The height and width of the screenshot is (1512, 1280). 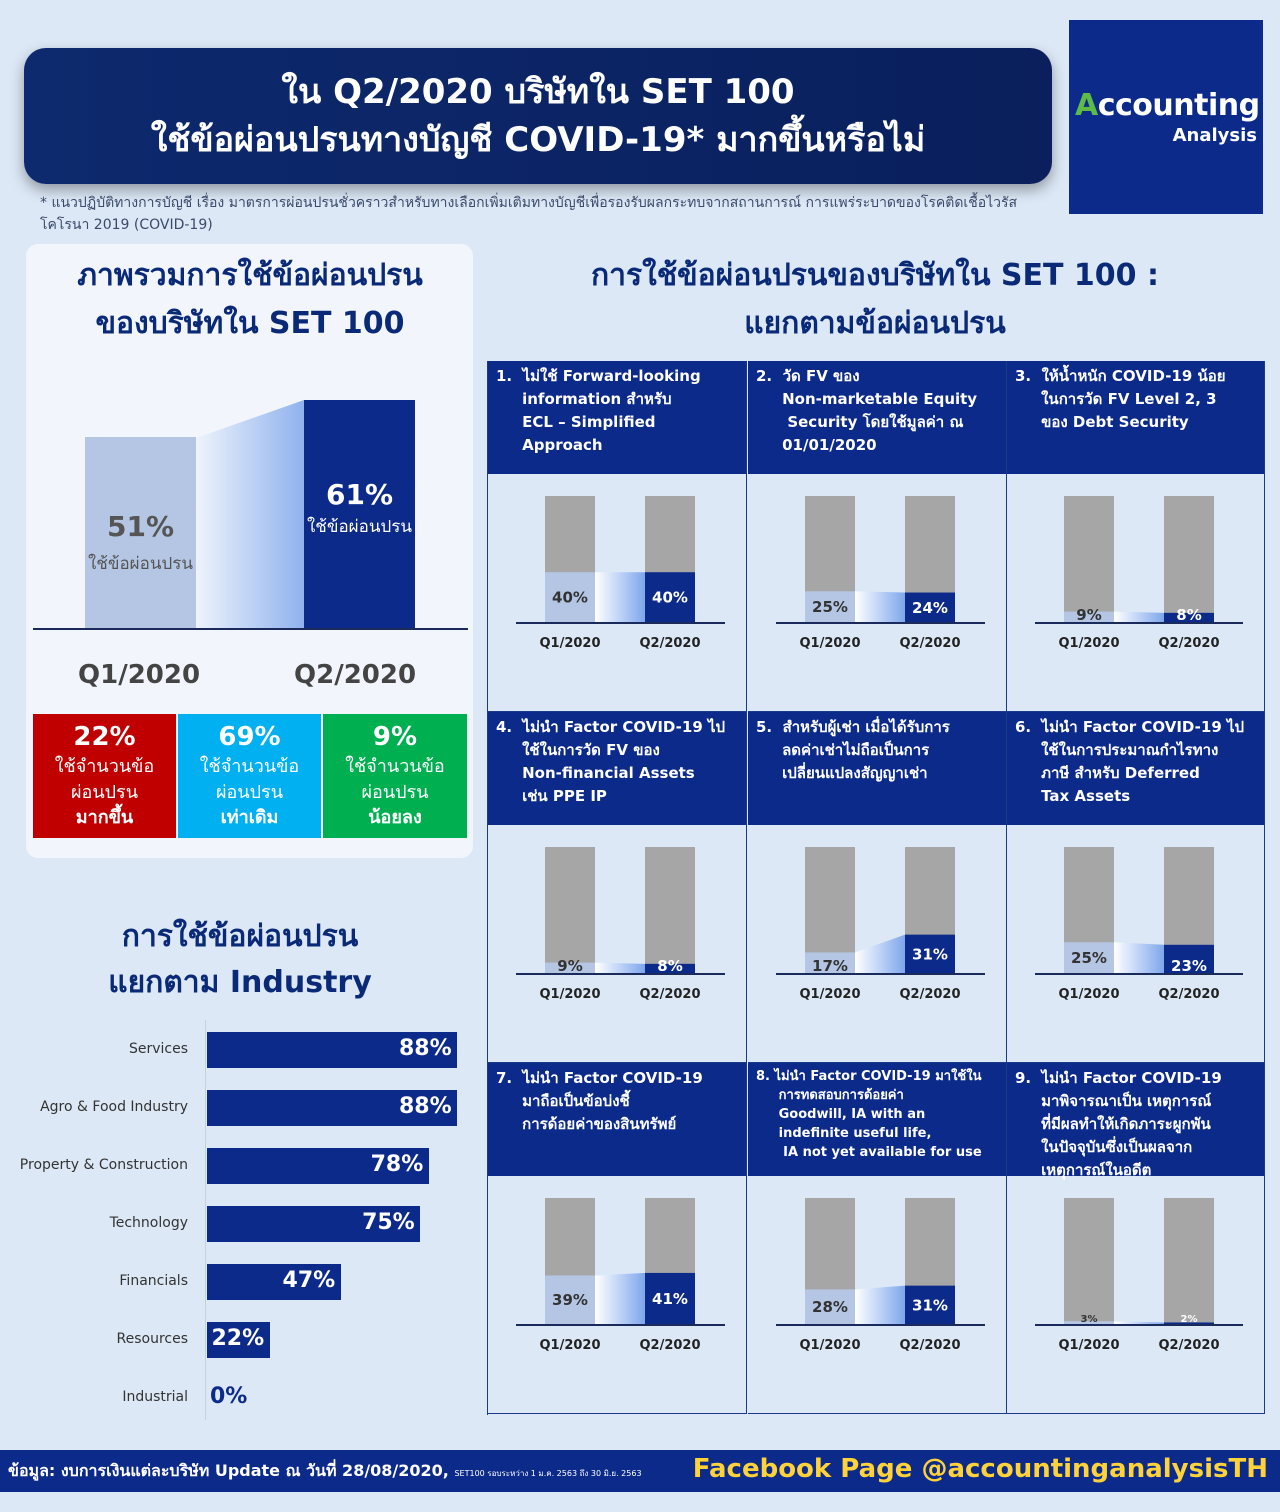 I want to click on relief-panel-chart: 25% 23% Q1/2020 Q2/2020, so click(x=1139, y=924).